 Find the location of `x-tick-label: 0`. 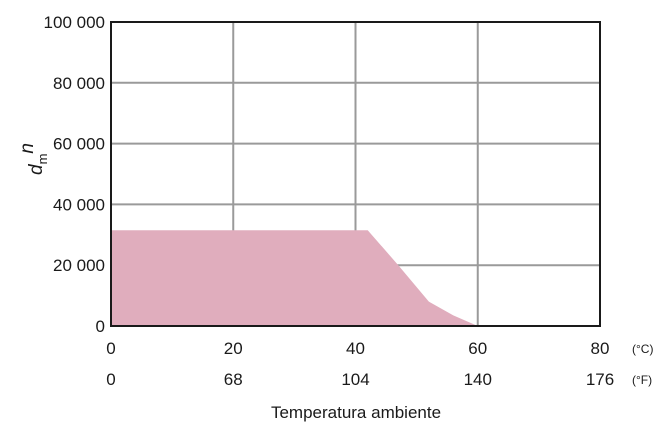

x-tick-label: 0 is located at coordinates (110, 348).